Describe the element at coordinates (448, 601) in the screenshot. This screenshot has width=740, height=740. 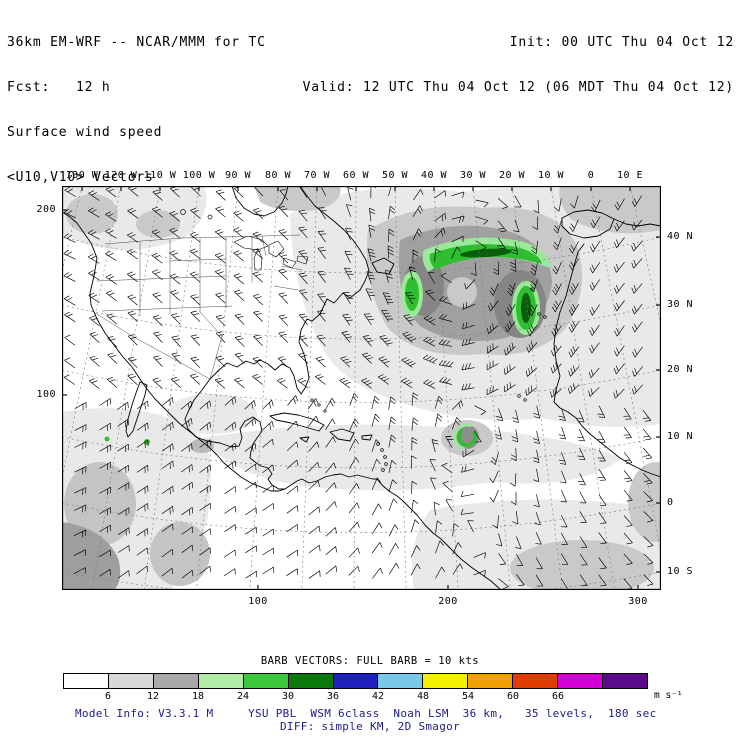
I see `grid-col-label: 200` at that location.